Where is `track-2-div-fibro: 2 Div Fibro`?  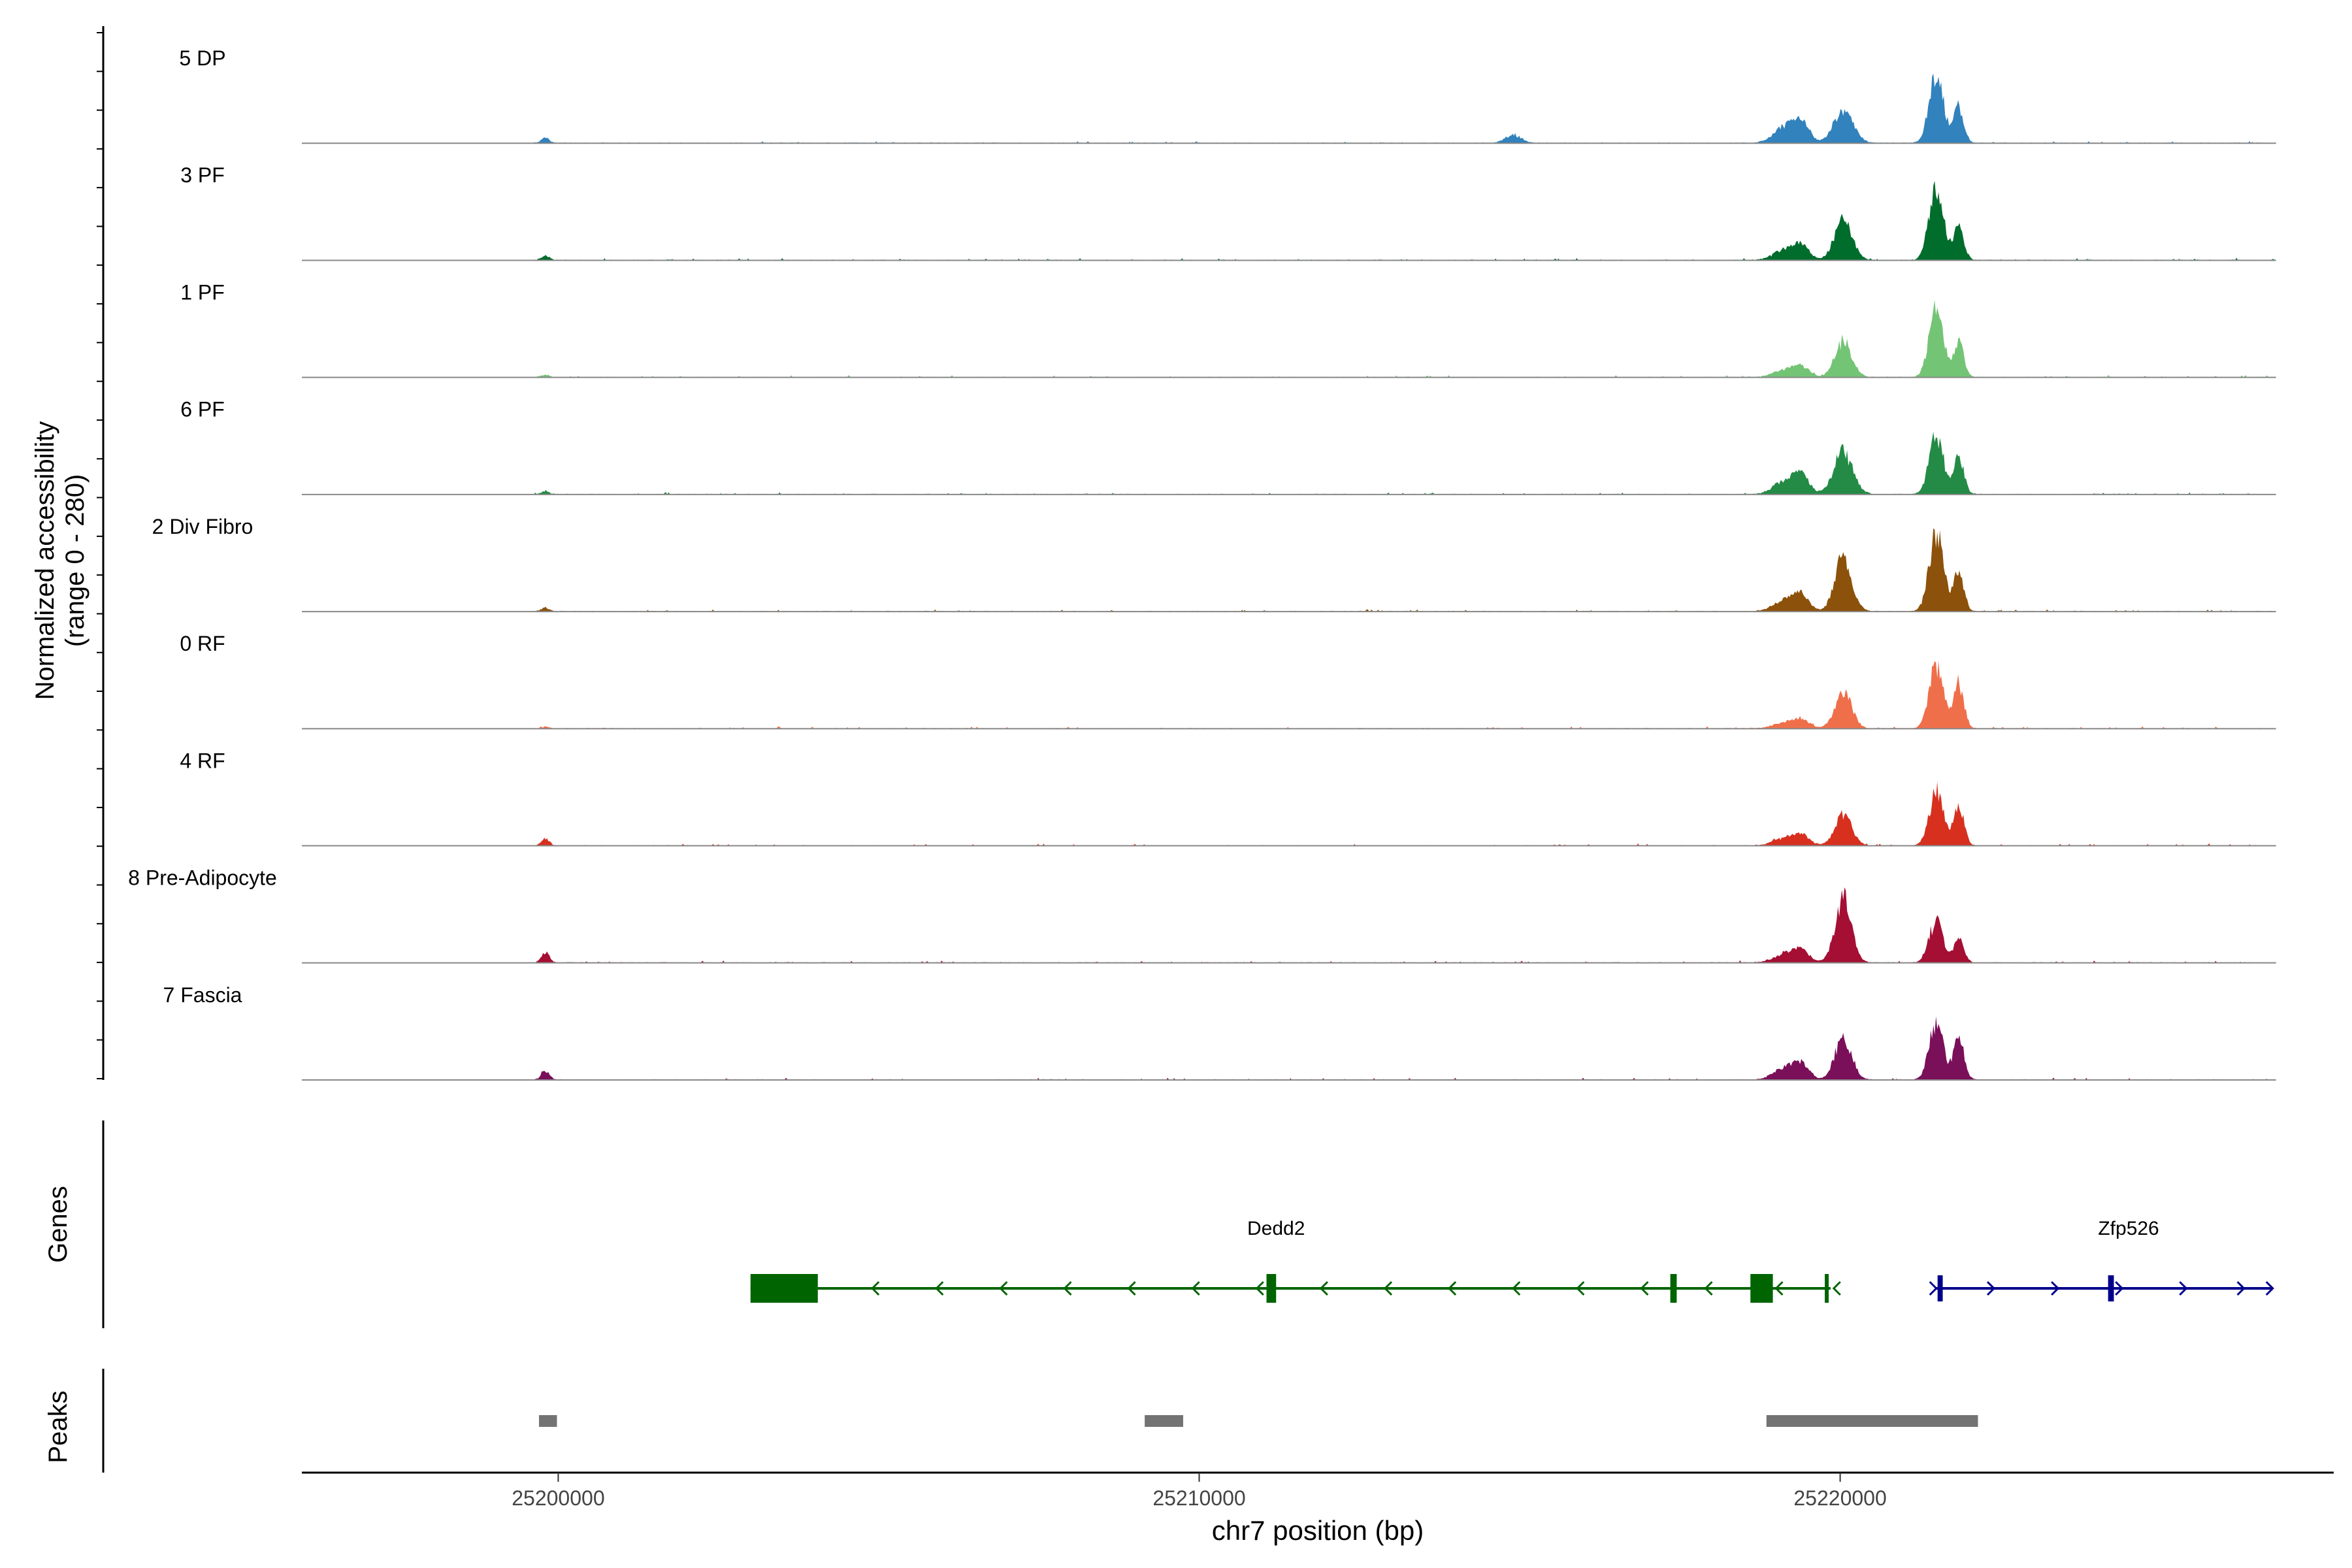
track-2-div-fibro: 2 Div Fibro is located at coordinates (1214, 564).